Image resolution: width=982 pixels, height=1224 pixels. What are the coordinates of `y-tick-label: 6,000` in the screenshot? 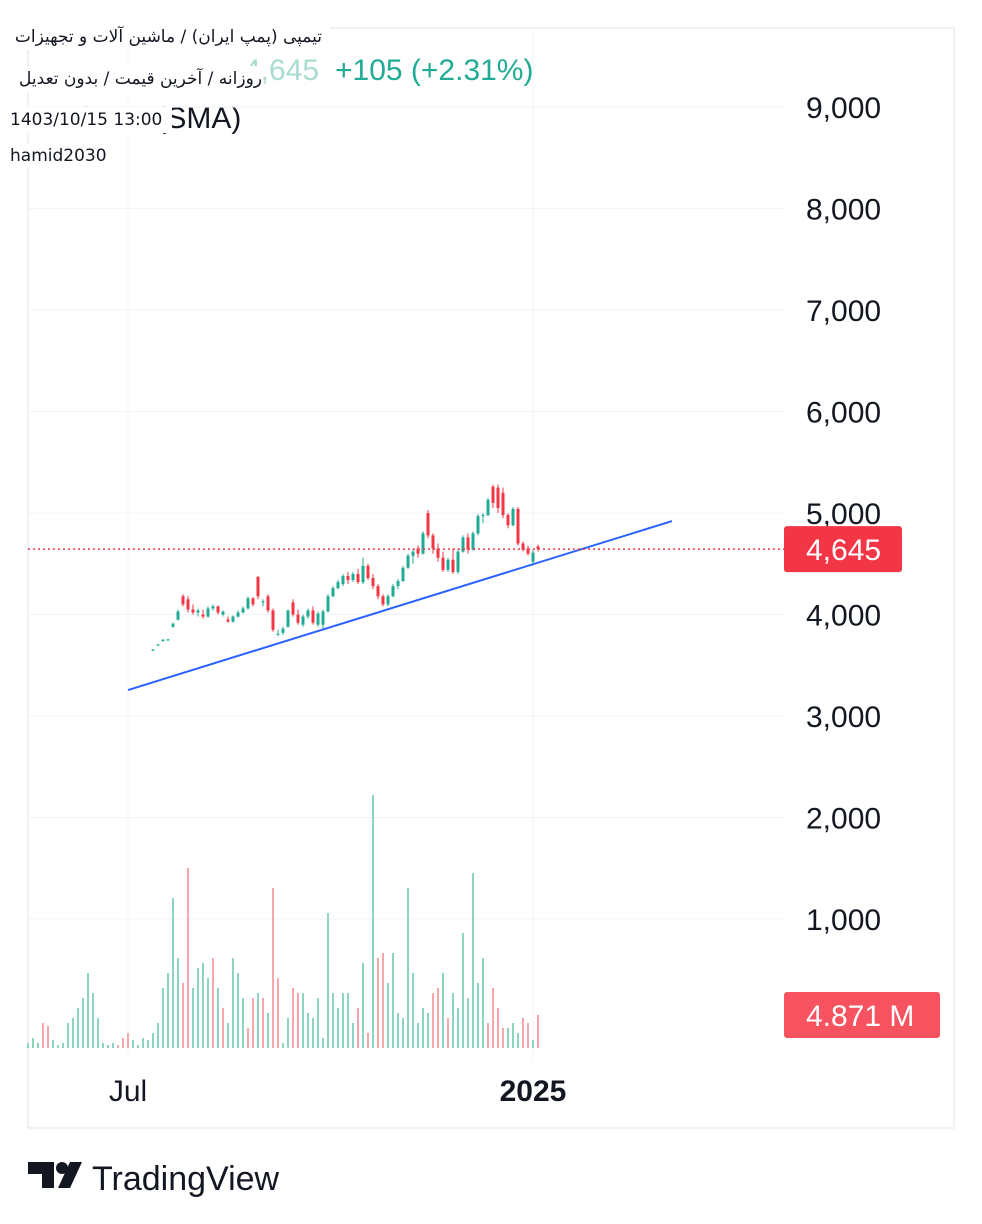 It's located at (843, 413).